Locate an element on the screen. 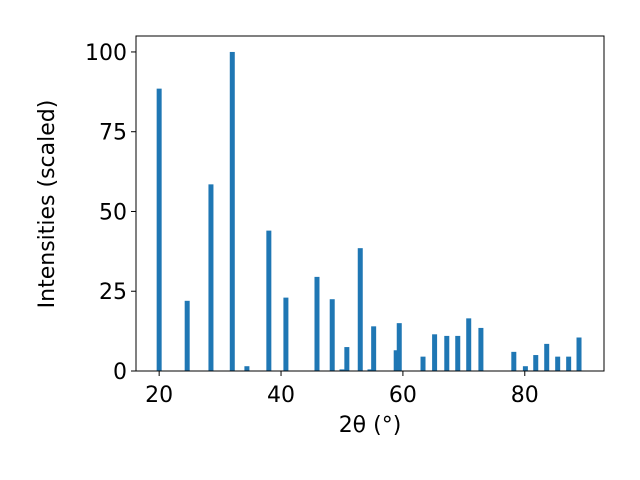  x-tick-label: 80 is located at coordinates (525, 395).